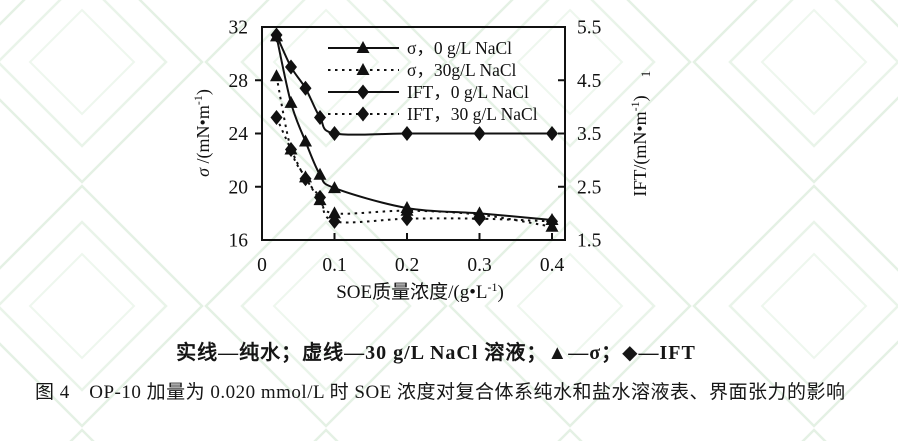 The image size is (898, 441). What do you see at coordinates (589, 187) in the screenshot?
I see `right-tick-label: 2.5` at bounding box center [589, 187].